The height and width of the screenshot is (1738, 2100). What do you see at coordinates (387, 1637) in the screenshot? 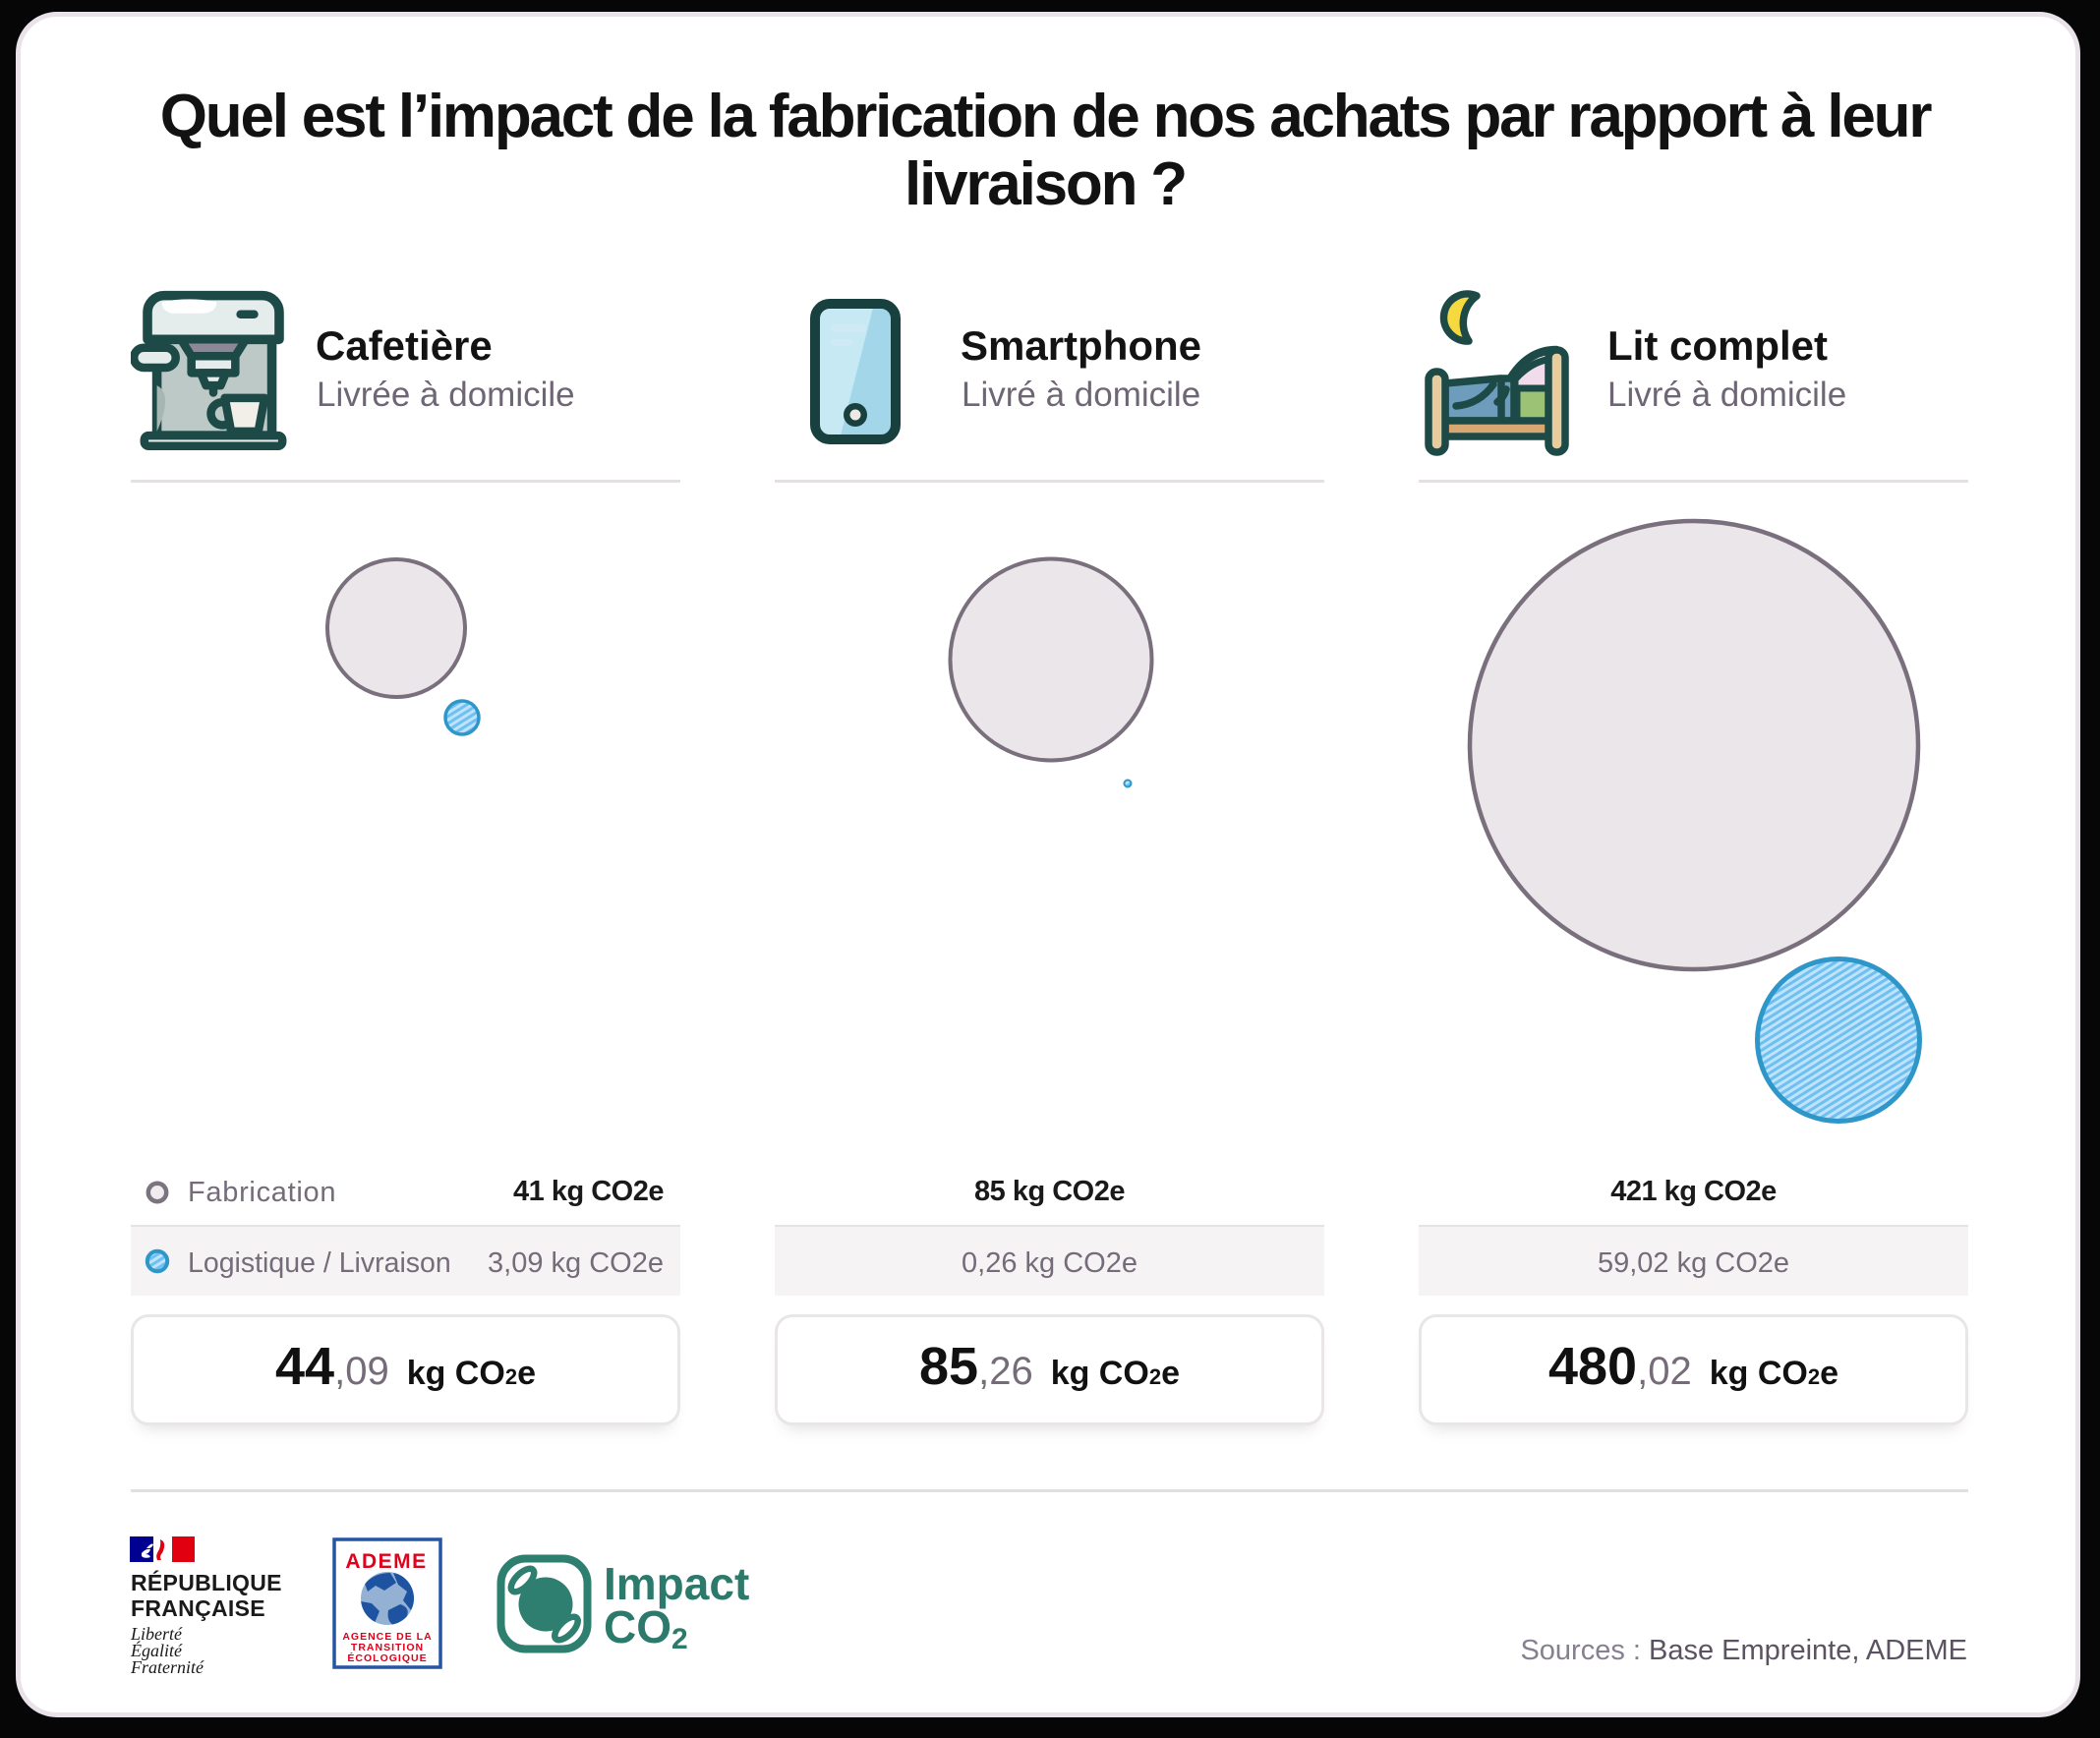
I see `svg-text: AGENCE DE LA` at bounding box center [387, 1637].